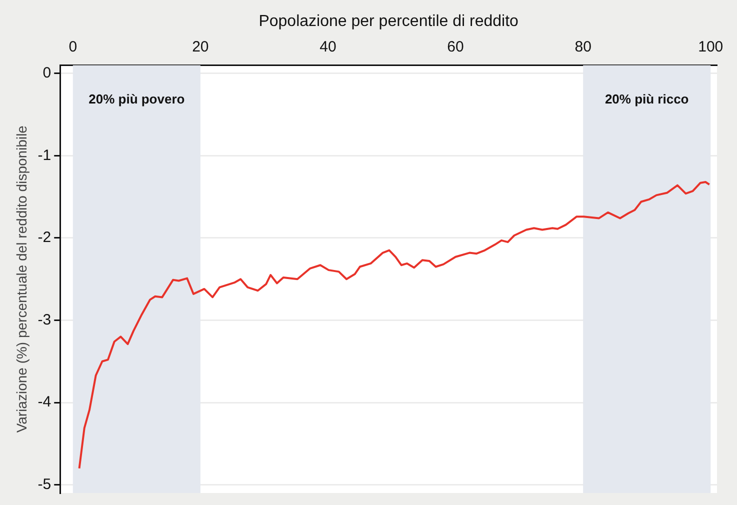  Describe the element at coordinates (45, 402) in the screenshot. I see `y-tick-label: -4` at that location.